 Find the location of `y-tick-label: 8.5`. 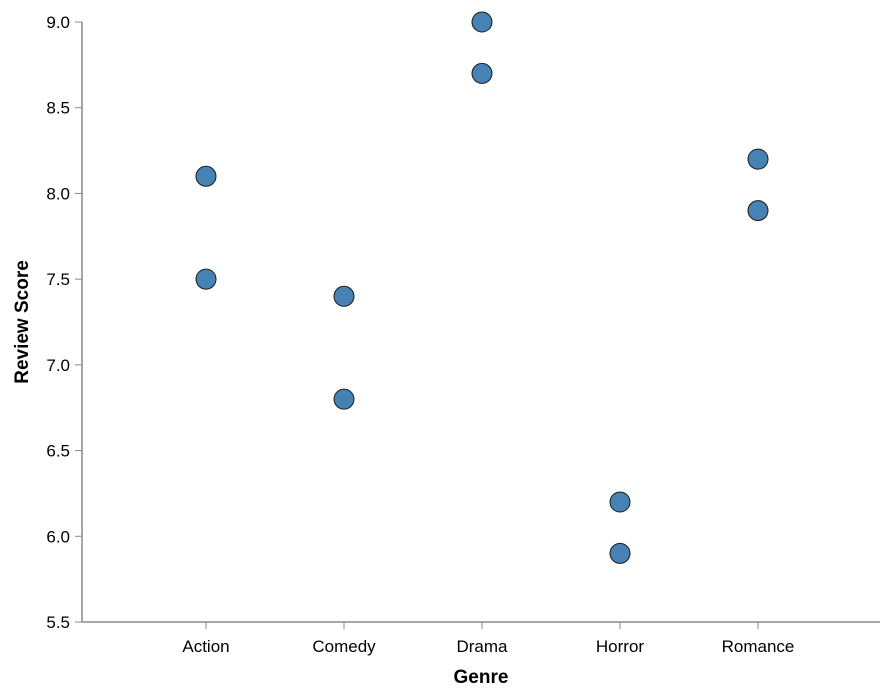

y-tick-label: 8.5 is located at coordinates (58, 108).